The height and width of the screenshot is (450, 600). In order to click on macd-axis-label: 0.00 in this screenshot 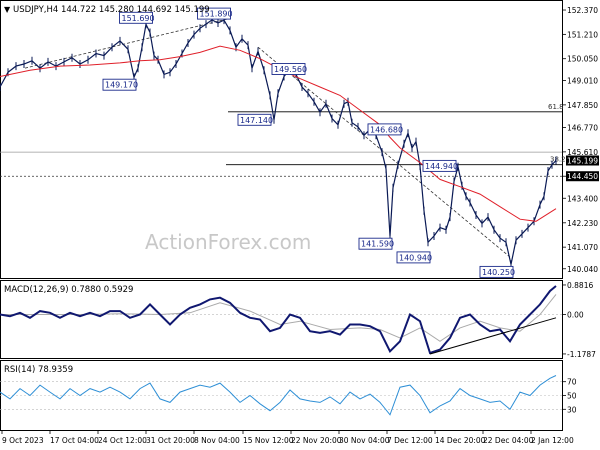, I will do `click(575, 314)`.